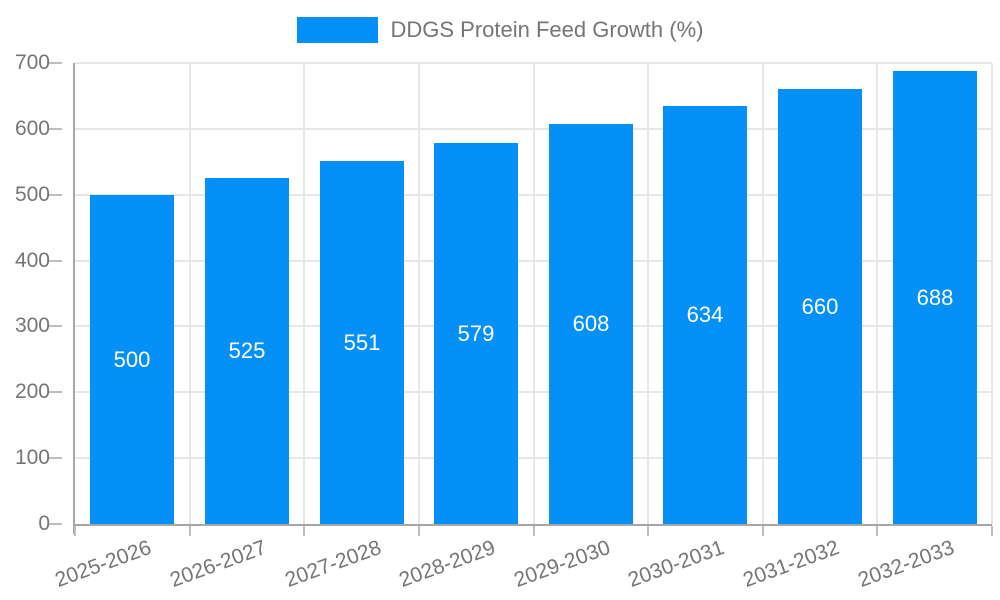 Image resolution: width=1000 pixels, height=600 pixels. What do you see at coordinates (790, 564) in the screenshot?
I see `x-axis-tick-label: 2031-2032` at bounding box center [790, 564].